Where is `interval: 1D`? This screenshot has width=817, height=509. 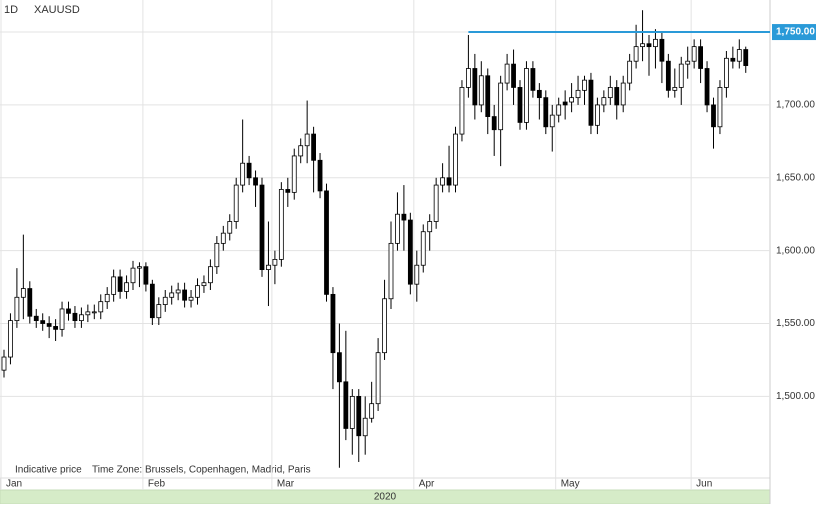
interval: 1D is located at coordinates (11, 10).